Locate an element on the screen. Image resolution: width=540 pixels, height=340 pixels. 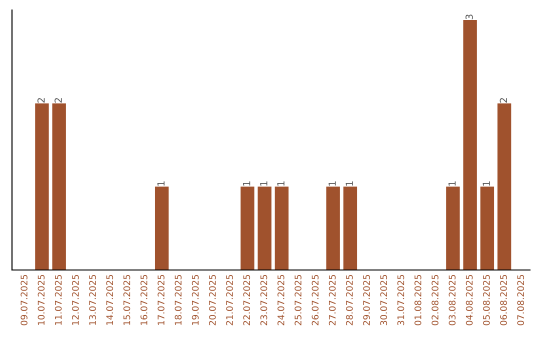
x-tick-label: 06.08.2025 is located at coordinates (503, 300).